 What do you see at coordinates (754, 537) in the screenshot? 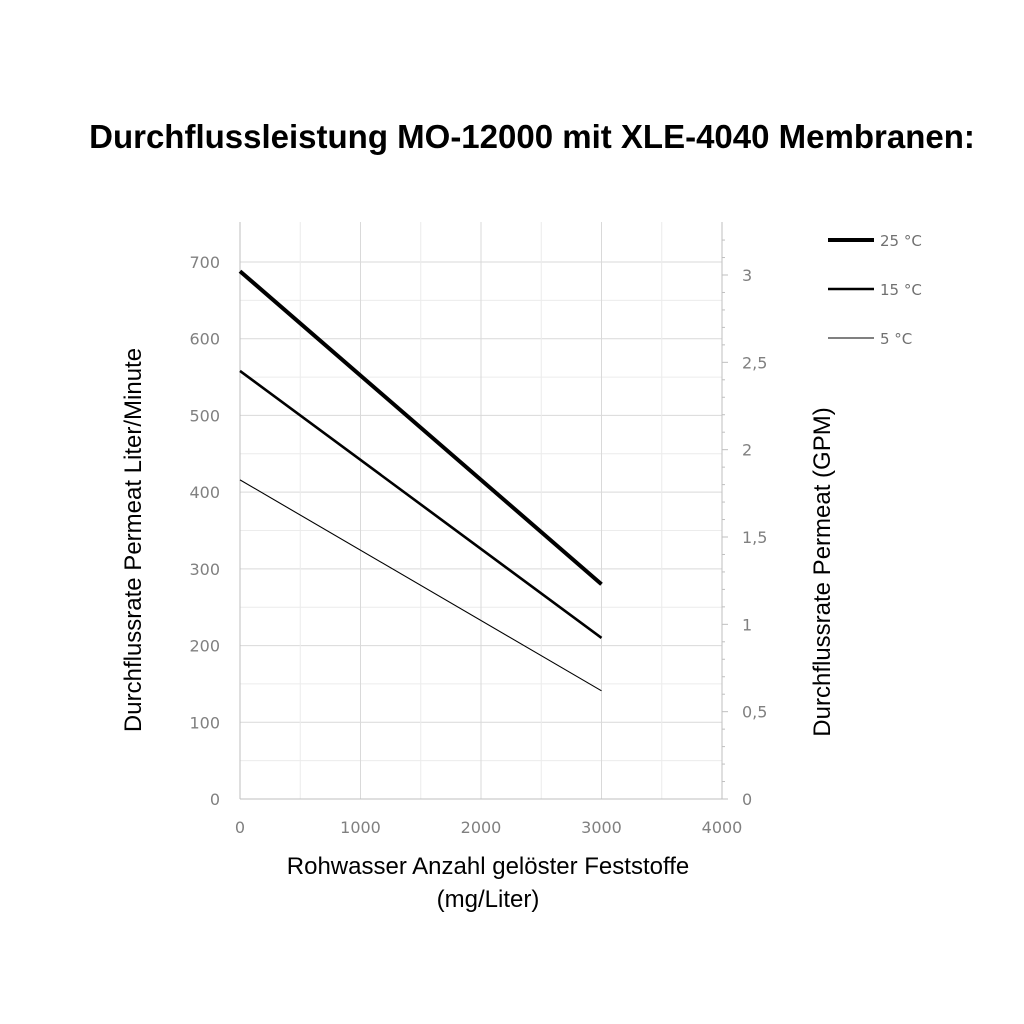
I see `y2-tick-label: 1,5` at bounding box center [754, 537].